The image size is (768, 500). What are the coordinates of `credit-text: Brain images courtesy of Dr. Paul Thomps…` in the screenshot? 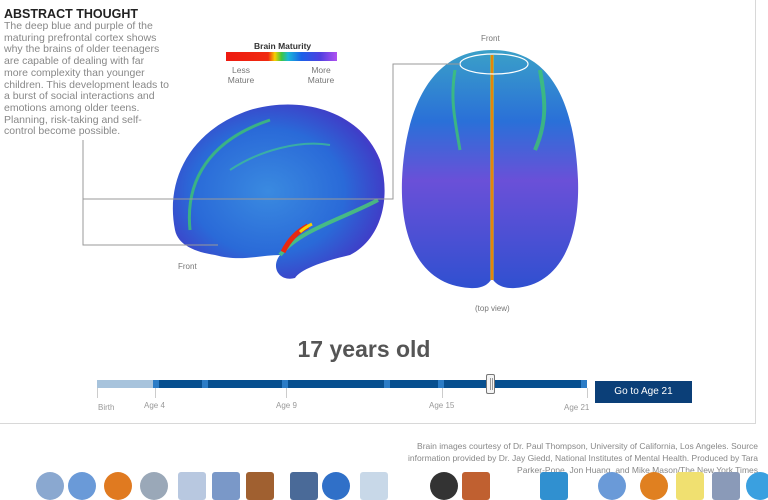 It's located at (583, 458).